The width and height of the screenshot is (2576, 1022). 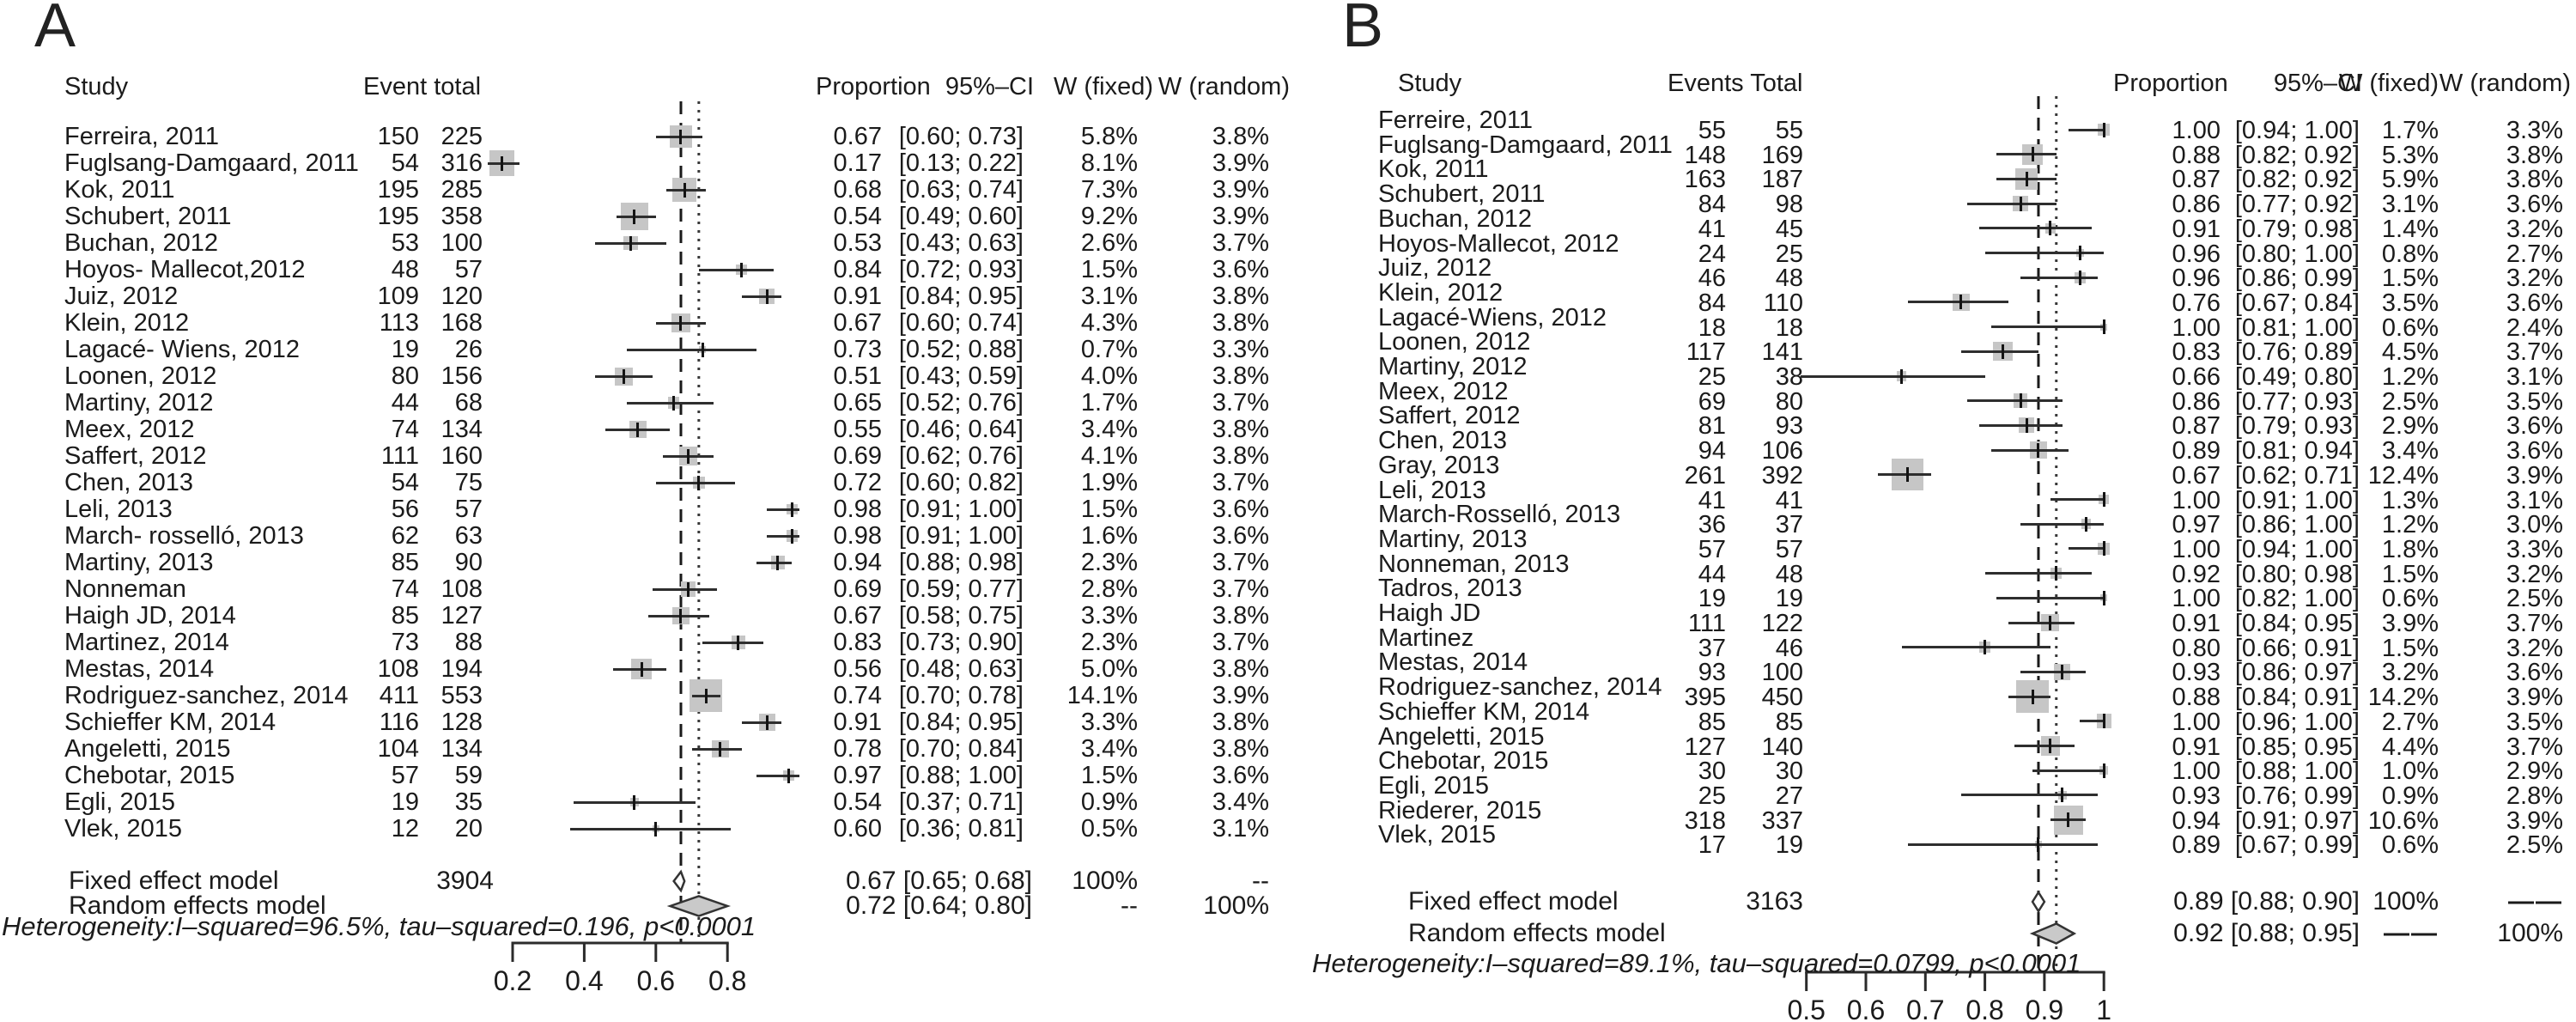 What do you see at coordinates (146, 642) in the screenshot?
I see `study-name: Martinez, 2014` at bounding box center [146, 642].